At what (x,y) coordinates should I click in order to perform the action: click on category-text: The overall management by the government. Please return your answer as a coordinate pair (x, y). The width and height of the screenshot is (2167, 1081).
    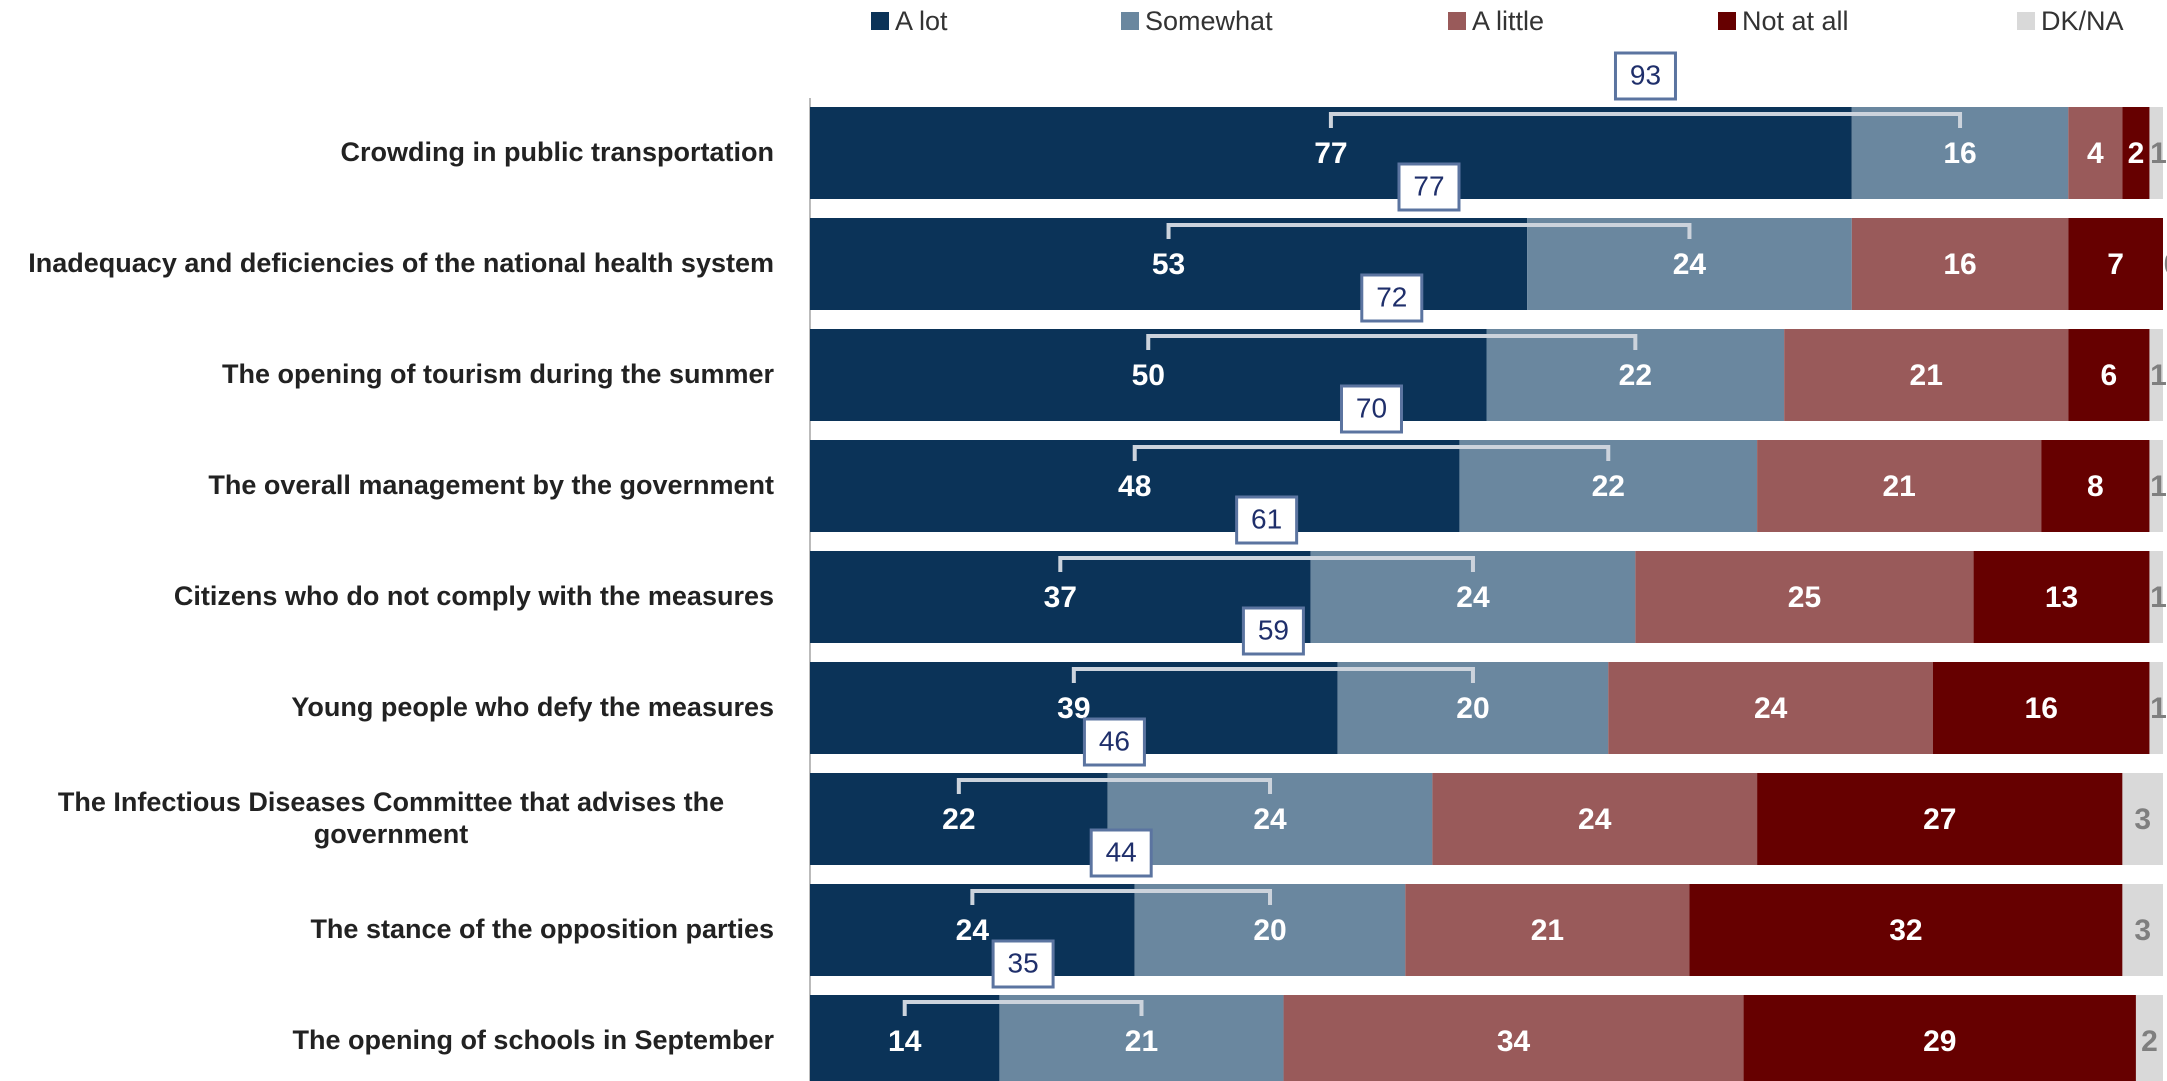
    Looking at the image, I should click on (491, 485).